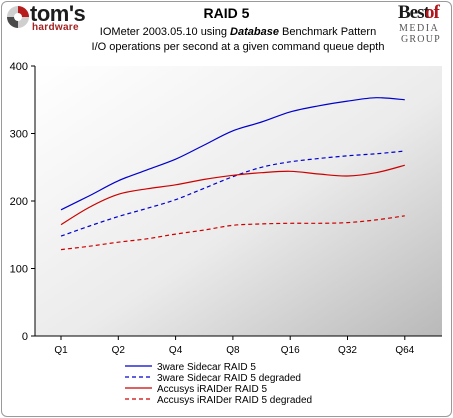 The height and width of the screenshot is (418, 453). What do you see at coordinates (19, 135) in the screenshot?
I see `y-tick-label: 300` at bounding box center [19, 135].